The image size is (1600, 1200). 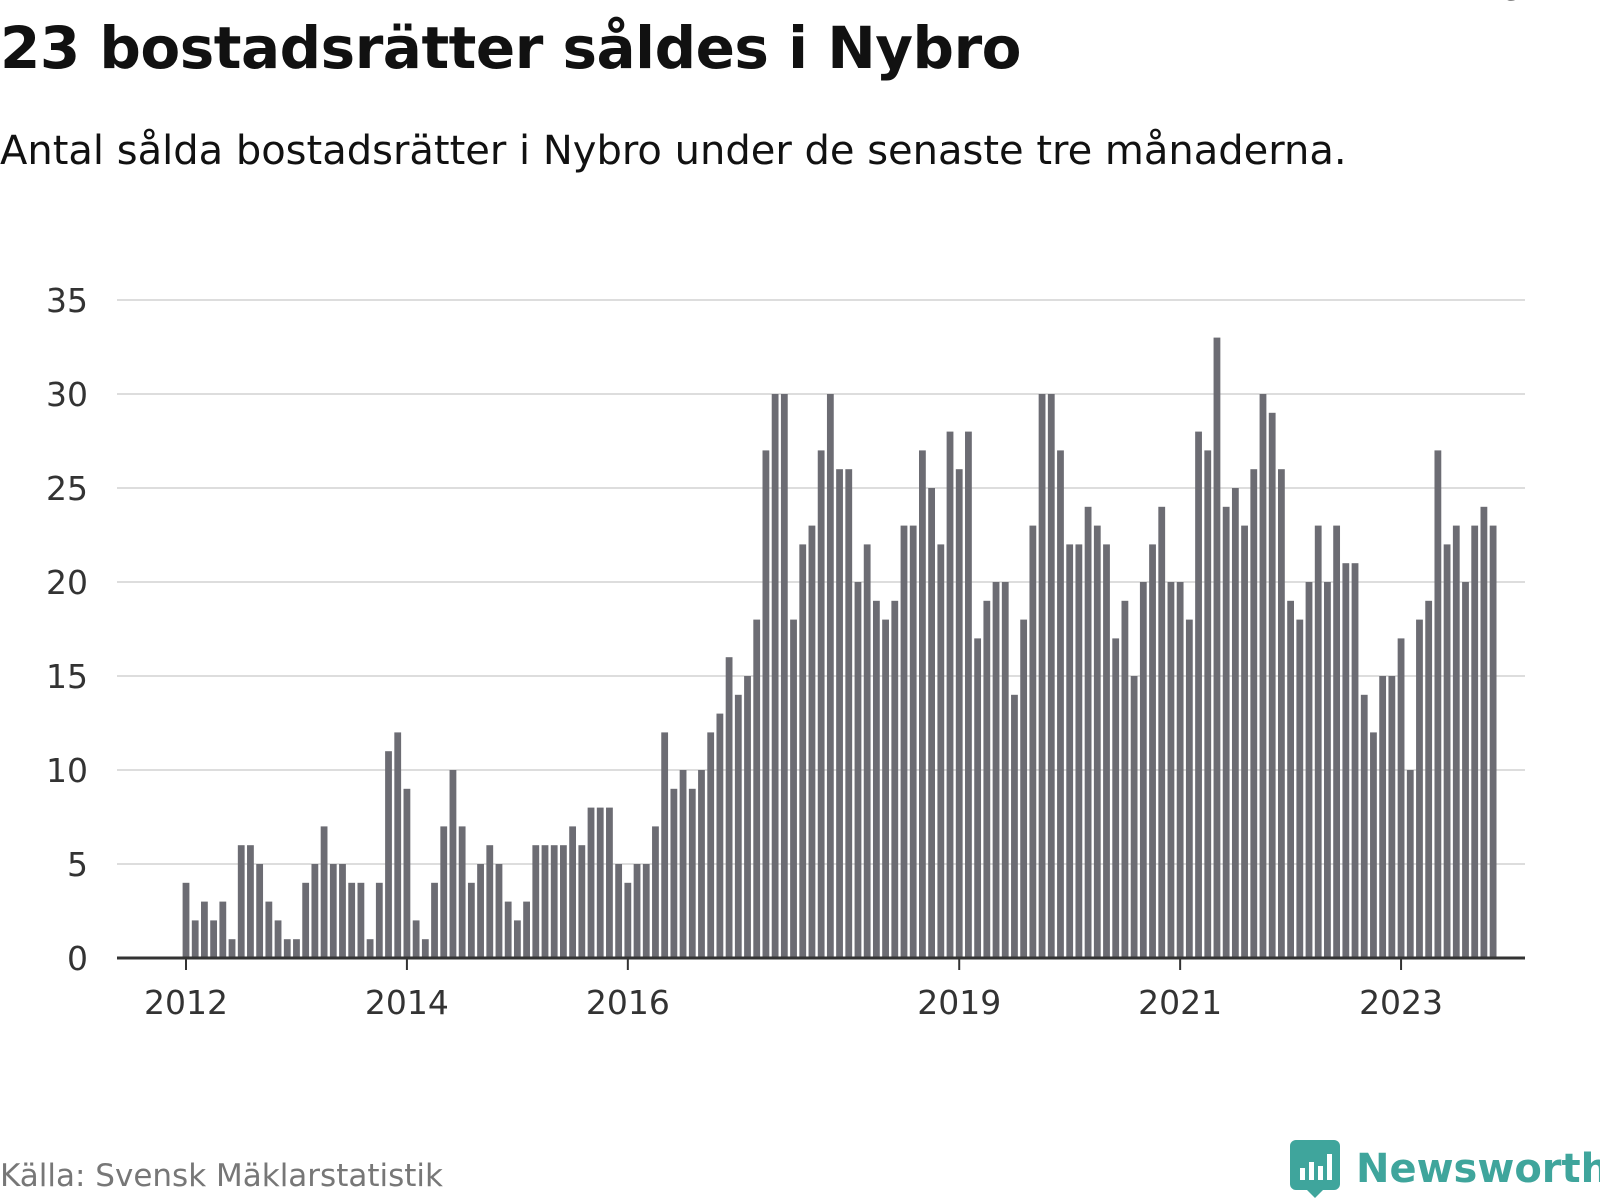 What do you see at coordinates (77, 958) in the screenshot?
I see `y-tick-label: 0` at bounding box center [77, 958].